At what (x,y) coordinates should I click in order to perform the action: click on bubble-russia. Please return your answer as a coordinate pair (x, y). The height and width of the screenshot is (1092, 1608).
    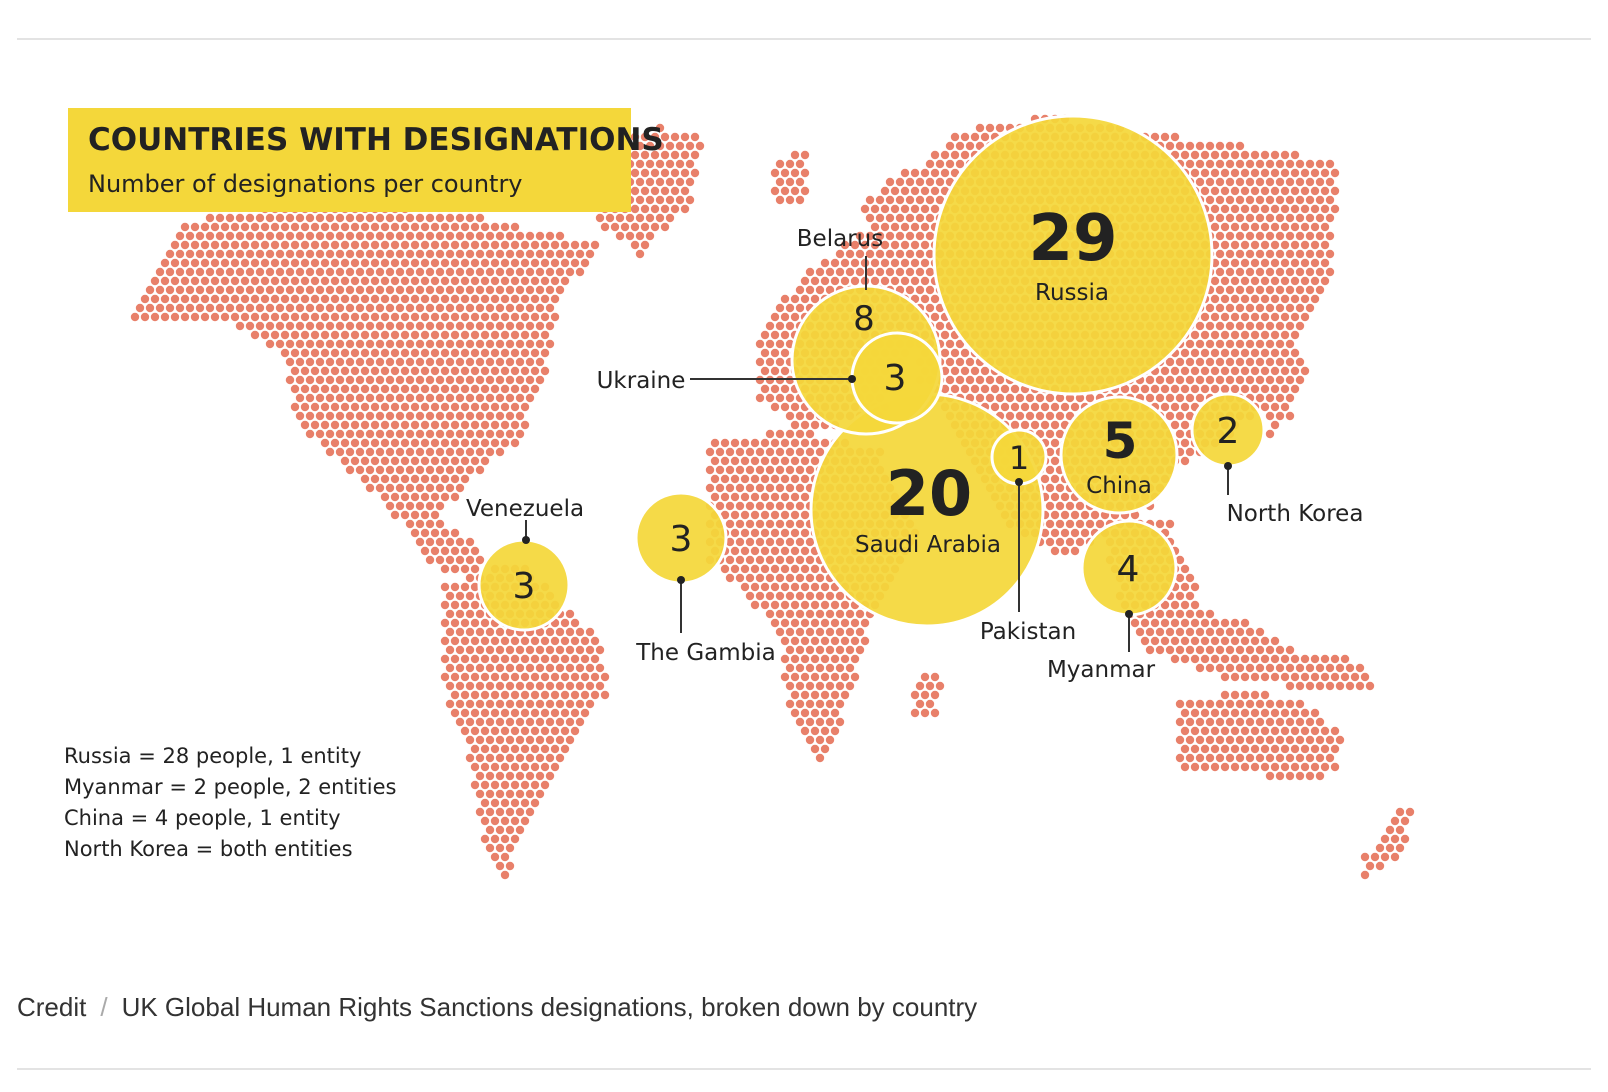
    Looking at the image, I should click on (1073, 255).